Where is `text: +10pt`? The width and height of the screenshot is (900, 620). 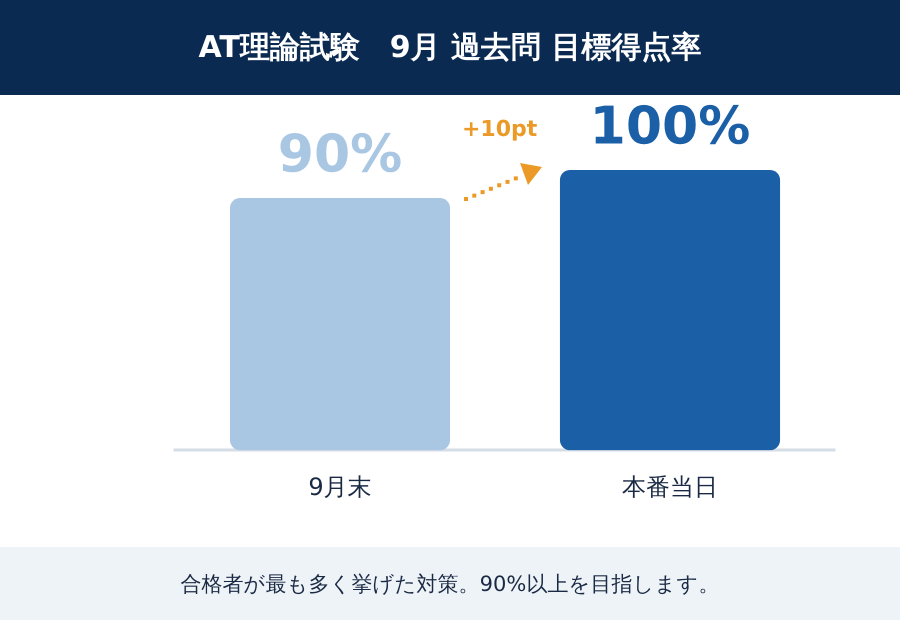 text: +10pt is located at coordinates (500, 129).